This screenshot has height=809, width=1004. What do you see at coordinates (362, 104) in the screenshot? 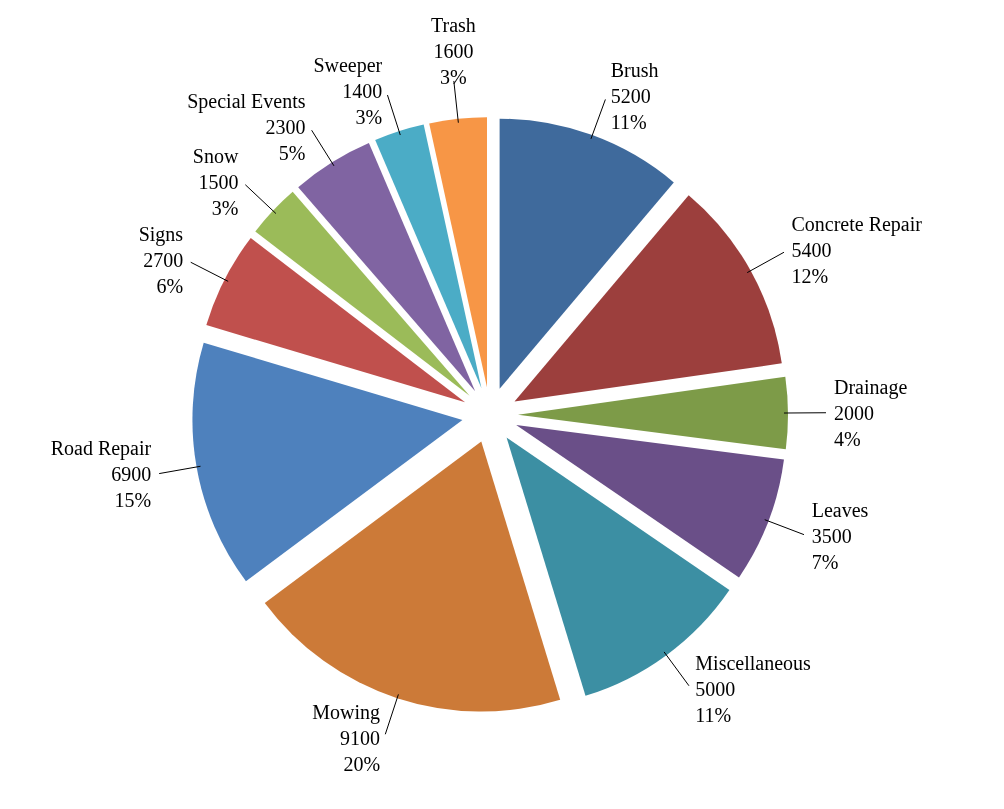
I see `data-label: 1400 3%` at bounding box center [362, 104].